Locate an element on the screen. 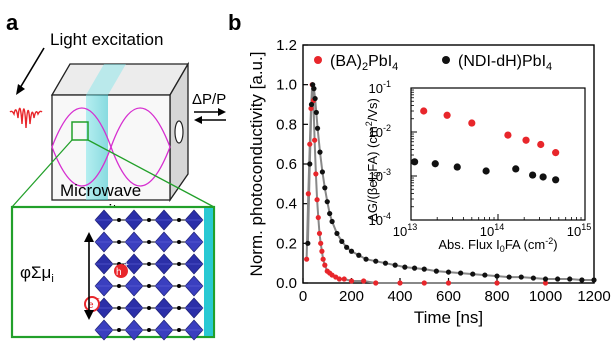 Image resolution: width=614 pixels, height=342 pixels. electron-label: e is located at coordinates (91, 305).